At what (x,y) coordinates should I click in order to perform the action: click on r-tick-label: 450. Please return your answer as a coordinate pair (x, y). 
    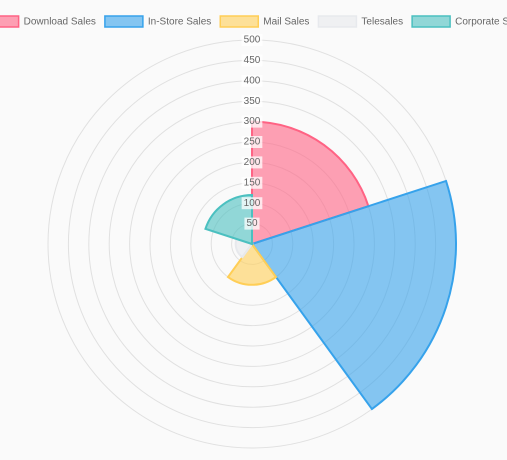
    Looking at the image, I should click on (252, 60).